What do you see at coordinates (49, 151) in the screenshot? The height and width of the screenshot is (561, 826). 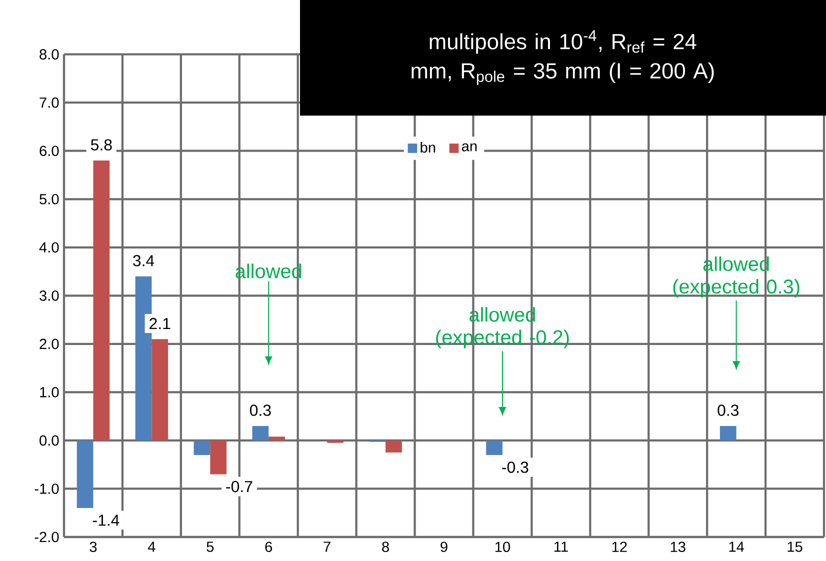 I see `y-tick-label: 6.0` at bounding box center [49, 151].